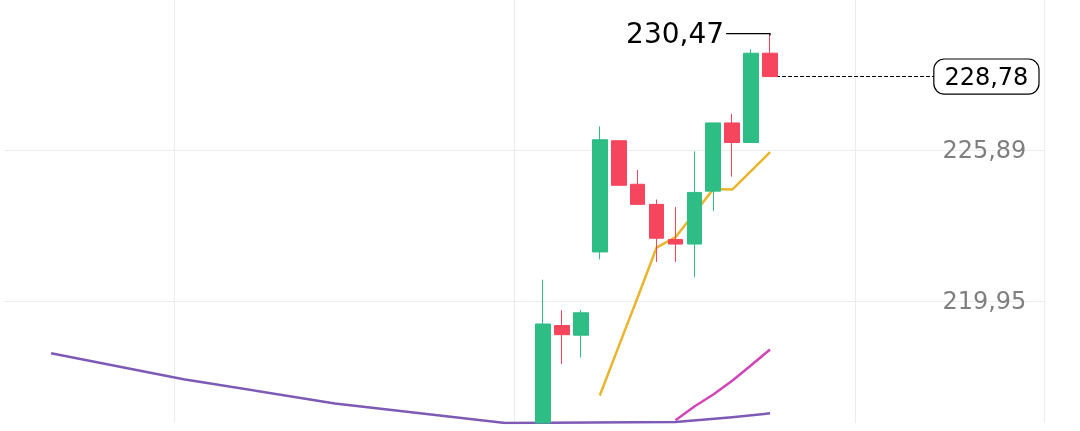  Describe the element at coordinates (984, 150) in the screenshot. I see `y-tick-label: 225,89` at that location.